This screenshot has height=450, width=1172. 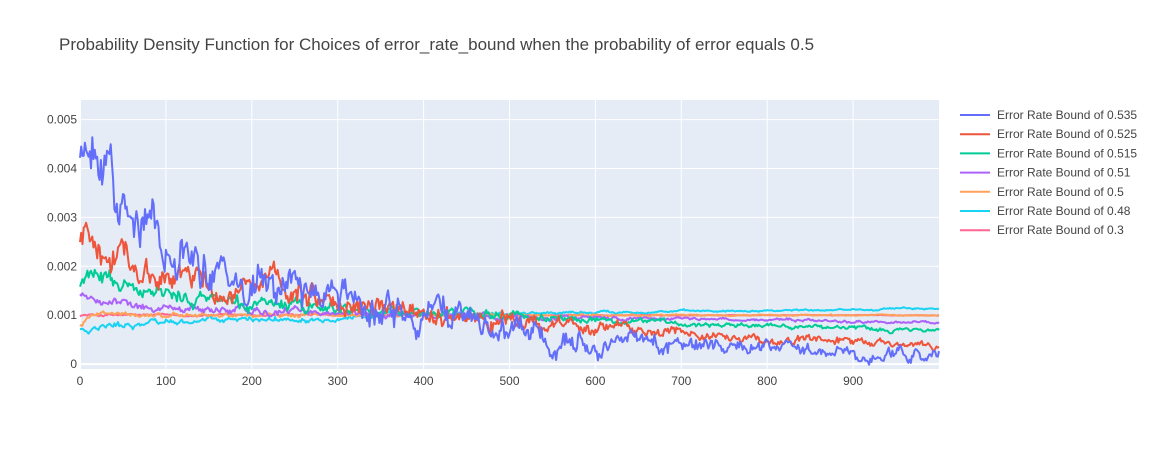 I want to click on x-tick-label: 100, so click(x=166, y=381).